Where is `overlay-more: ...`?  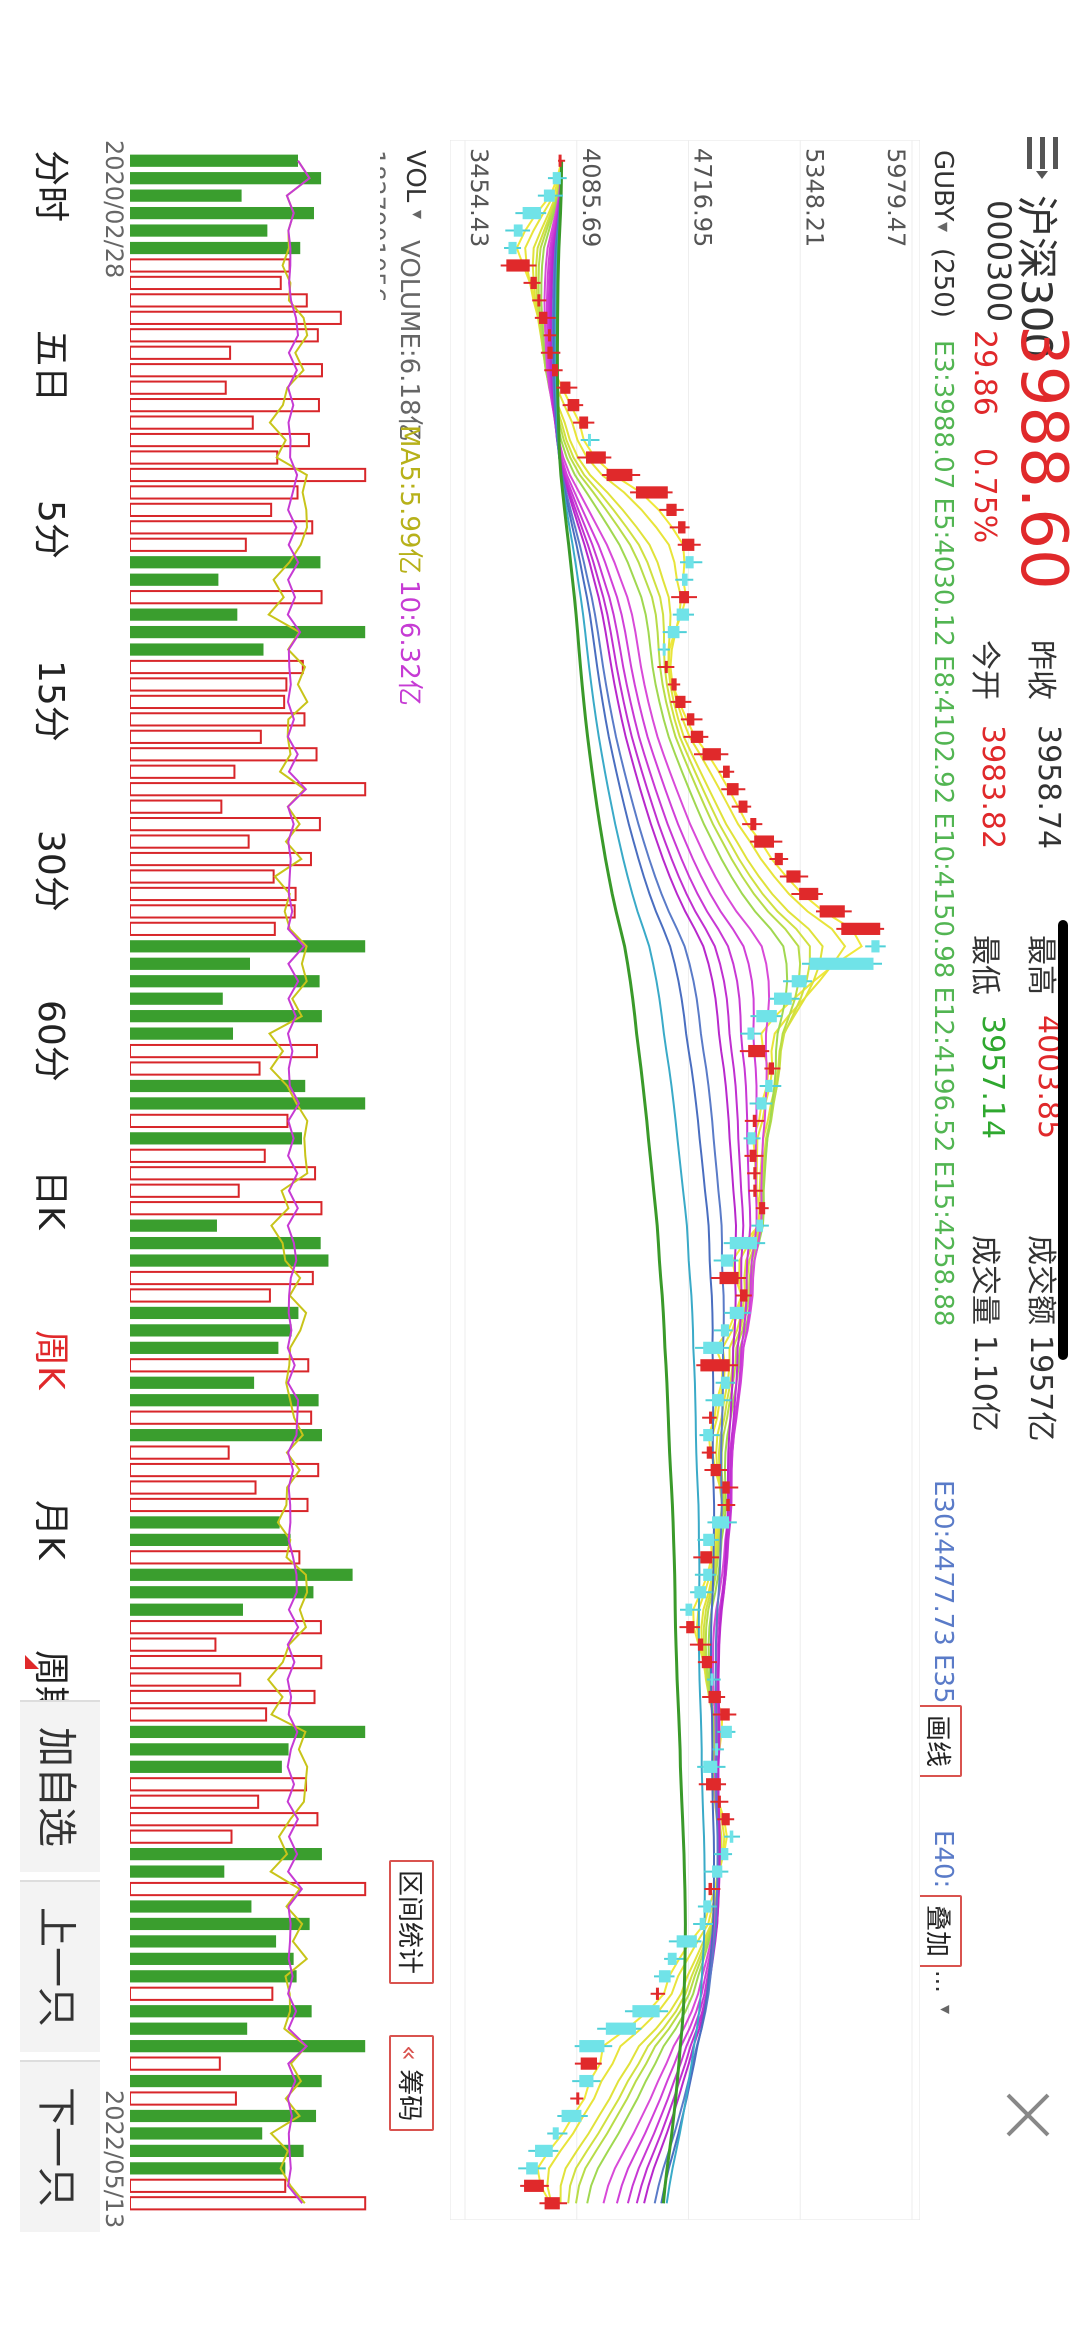
overlay-more: ... is located at coordinates (944, 1981).